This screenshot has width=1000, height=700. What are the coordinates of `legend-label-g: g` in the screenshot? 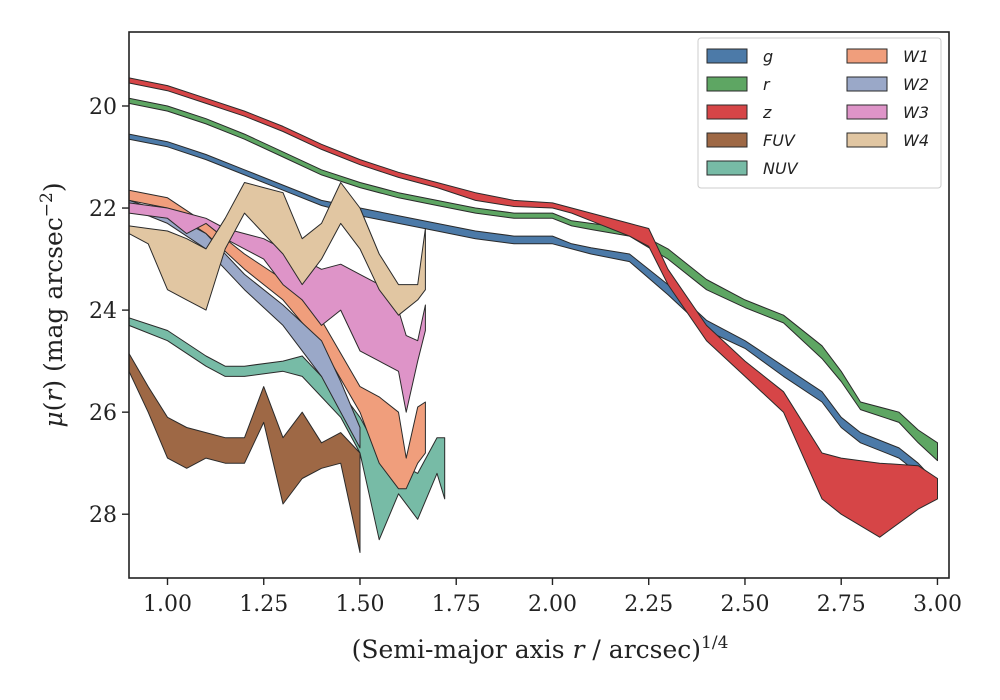 It's located at (768, 56).